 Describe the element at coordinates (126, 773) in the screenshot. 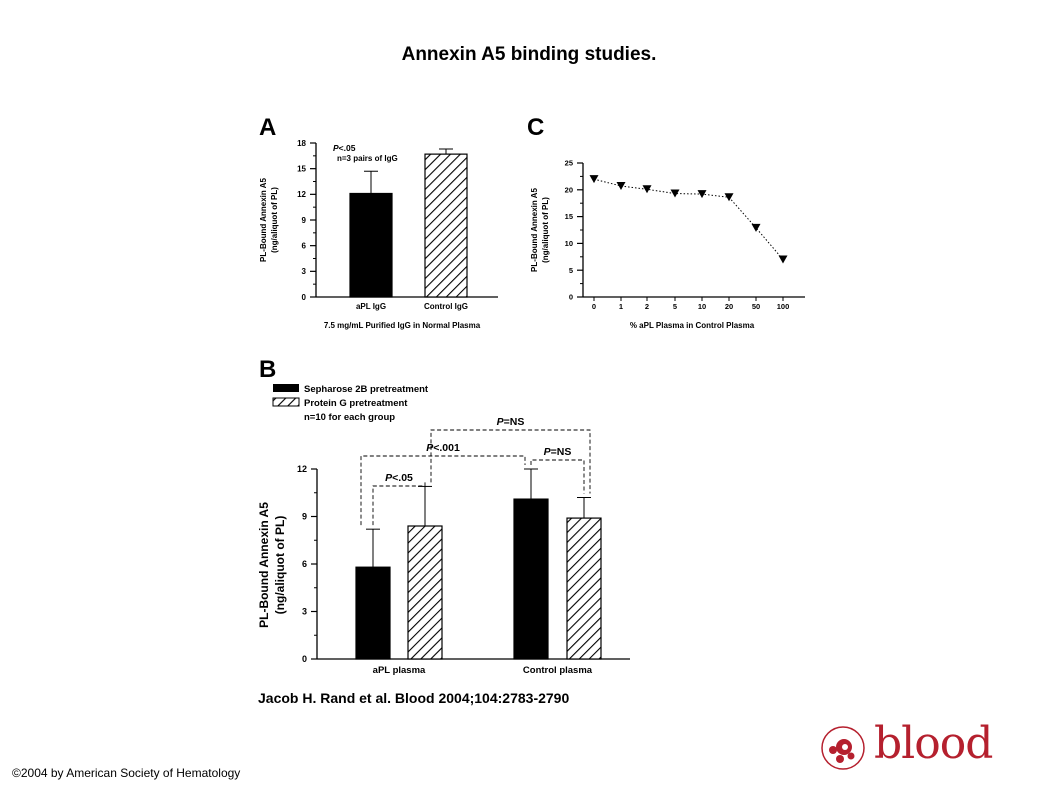

I see `copyright: ©2004 by American Society of Hematology` at that location.